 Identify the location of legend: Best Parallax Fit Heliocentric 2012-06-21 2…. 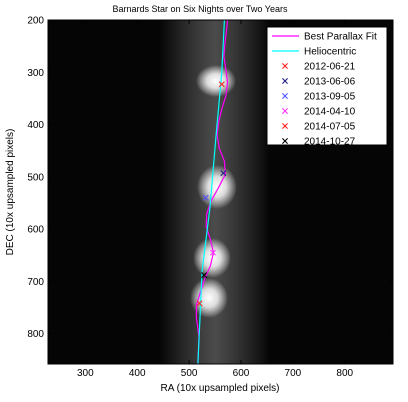
(327, 87).